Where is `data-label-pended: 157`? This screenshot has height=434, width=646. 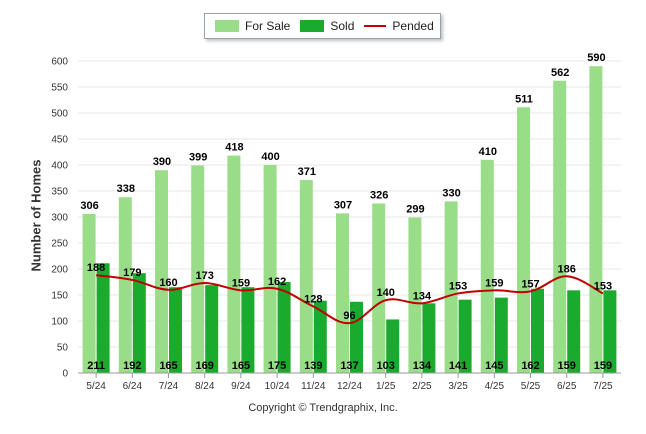 data-label-pended: 157 is located at coordinates (530, 284).